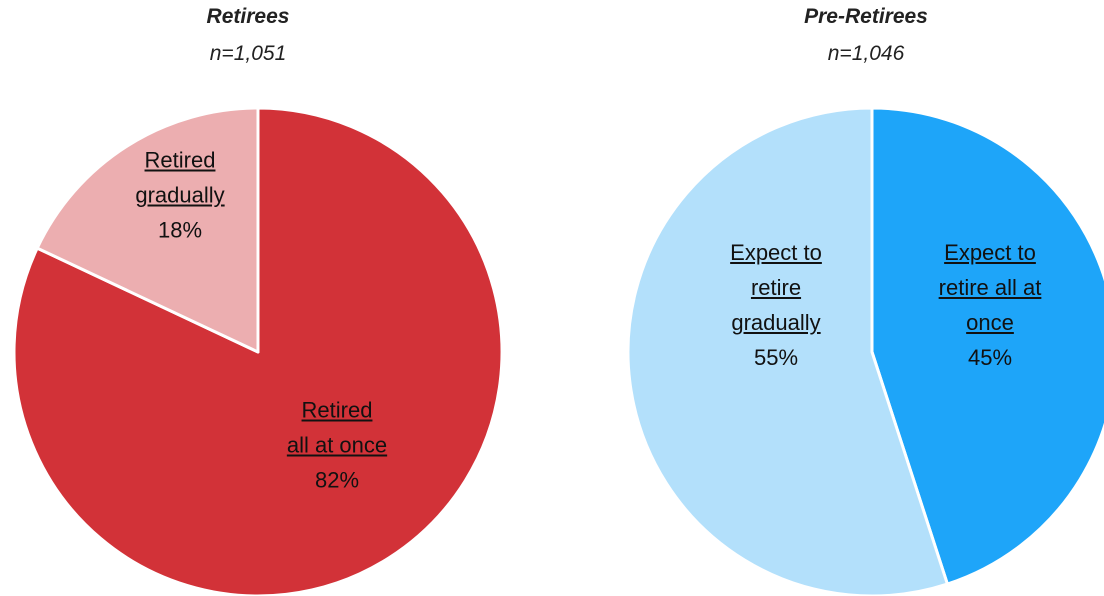  What do you see at coordinates (866, 16) in the screenshot?
I see `chart-title: Pre-Retirees` at bounding box center [866, 16].